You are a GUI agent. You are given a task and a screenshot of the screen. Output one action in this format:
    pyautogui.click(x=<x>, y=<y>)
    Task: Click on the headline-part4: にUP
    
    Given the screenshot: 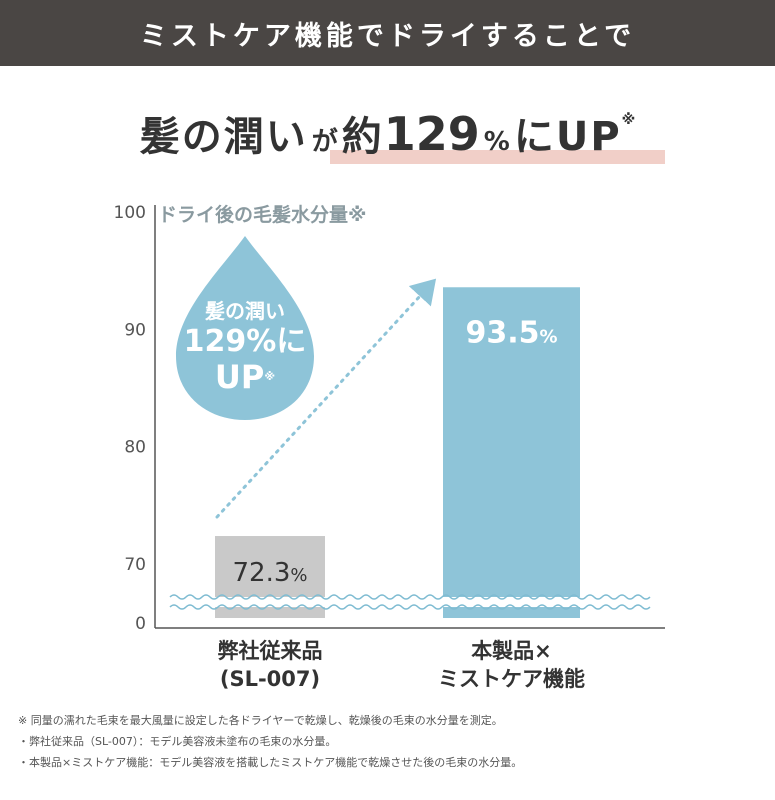 What is the action you would take?
    pyautogui.click(x=567, y=137)
    